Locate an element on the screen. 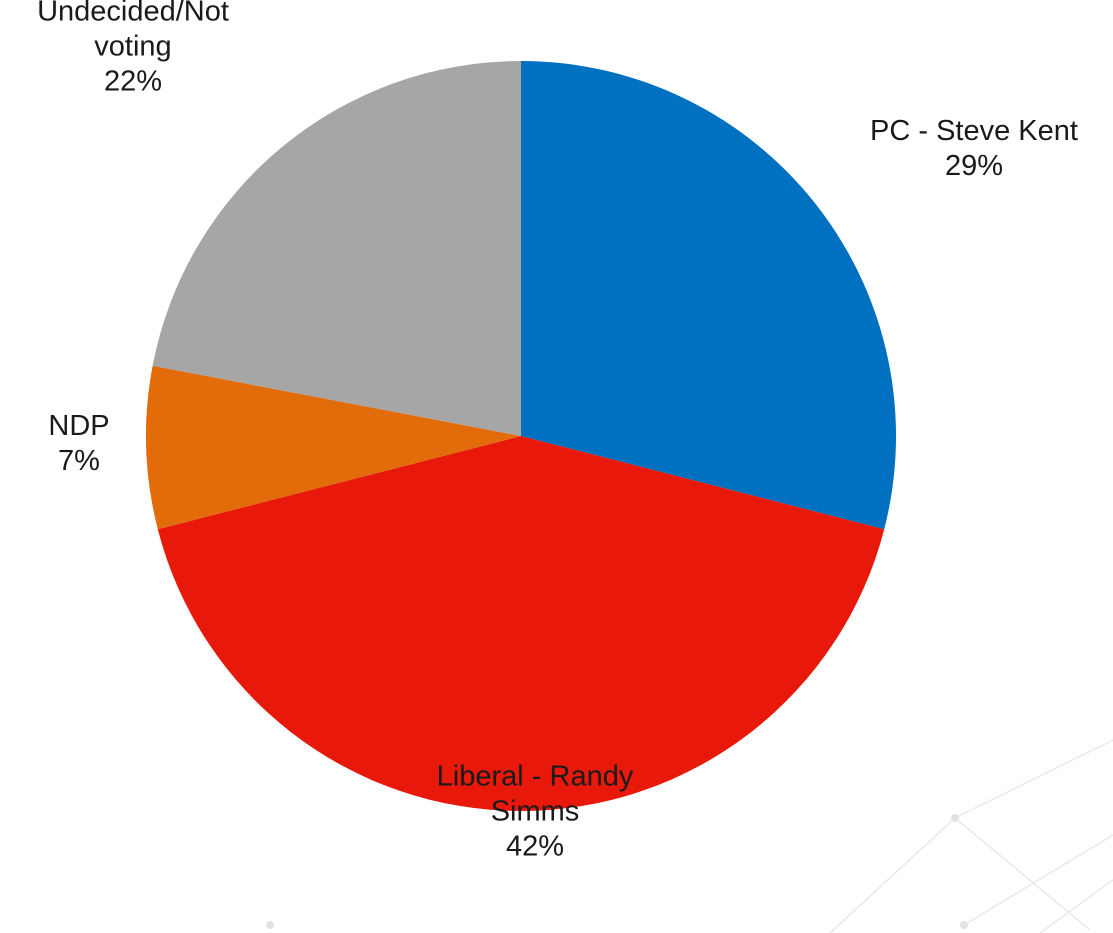 This screenshot has height=933, width=1113. slice-value-label: 29% is located at coordinates (974, 166).